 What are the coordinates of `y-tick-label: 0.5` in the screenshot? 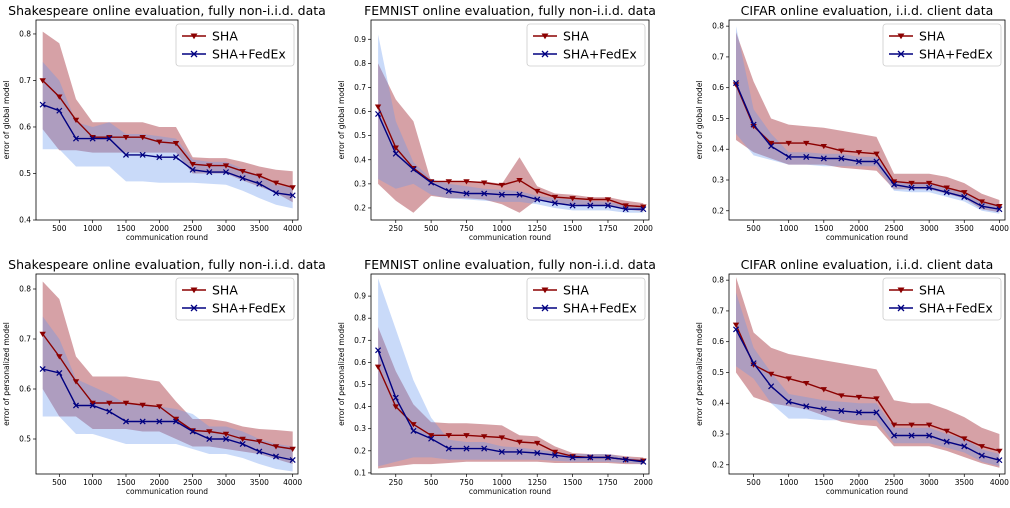 It's located at (360, 384).